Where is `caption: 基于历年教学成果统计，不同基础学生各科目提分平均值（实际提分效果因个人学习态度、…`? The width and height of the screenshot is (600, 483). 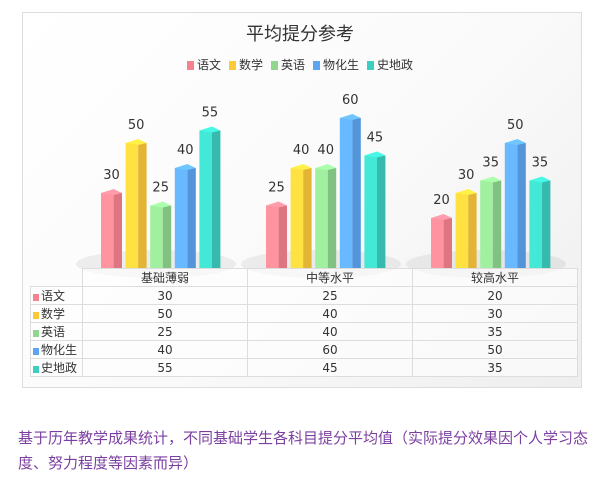 caption: 基于历年教学成果统计，不同基础学生各科目提分平均值（实际提分效果因个人学习态度、… is located at coordinates (303, 450).